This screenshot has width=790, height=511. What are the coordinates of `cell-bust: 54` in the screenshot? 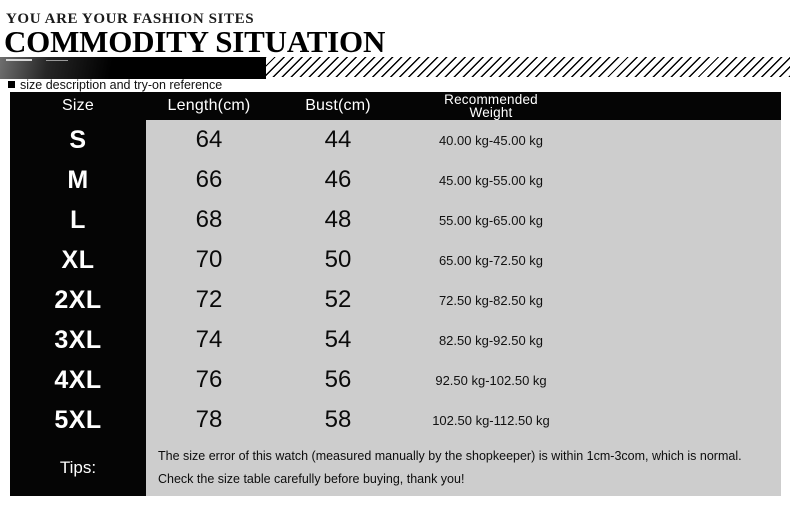 It's located at (338, 340).